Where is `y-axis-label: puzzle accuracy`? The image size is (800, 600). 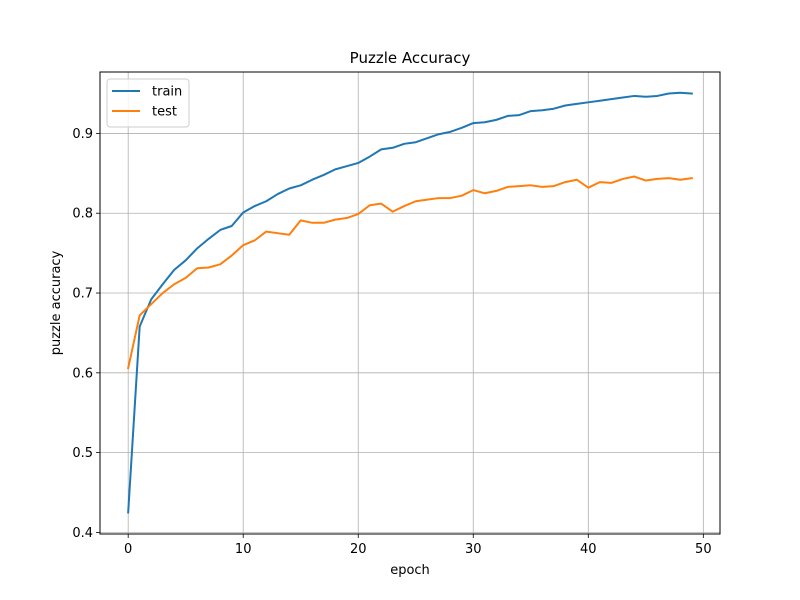
y-axis-label: puzzle accuracy is located at coordinates (56, 302).